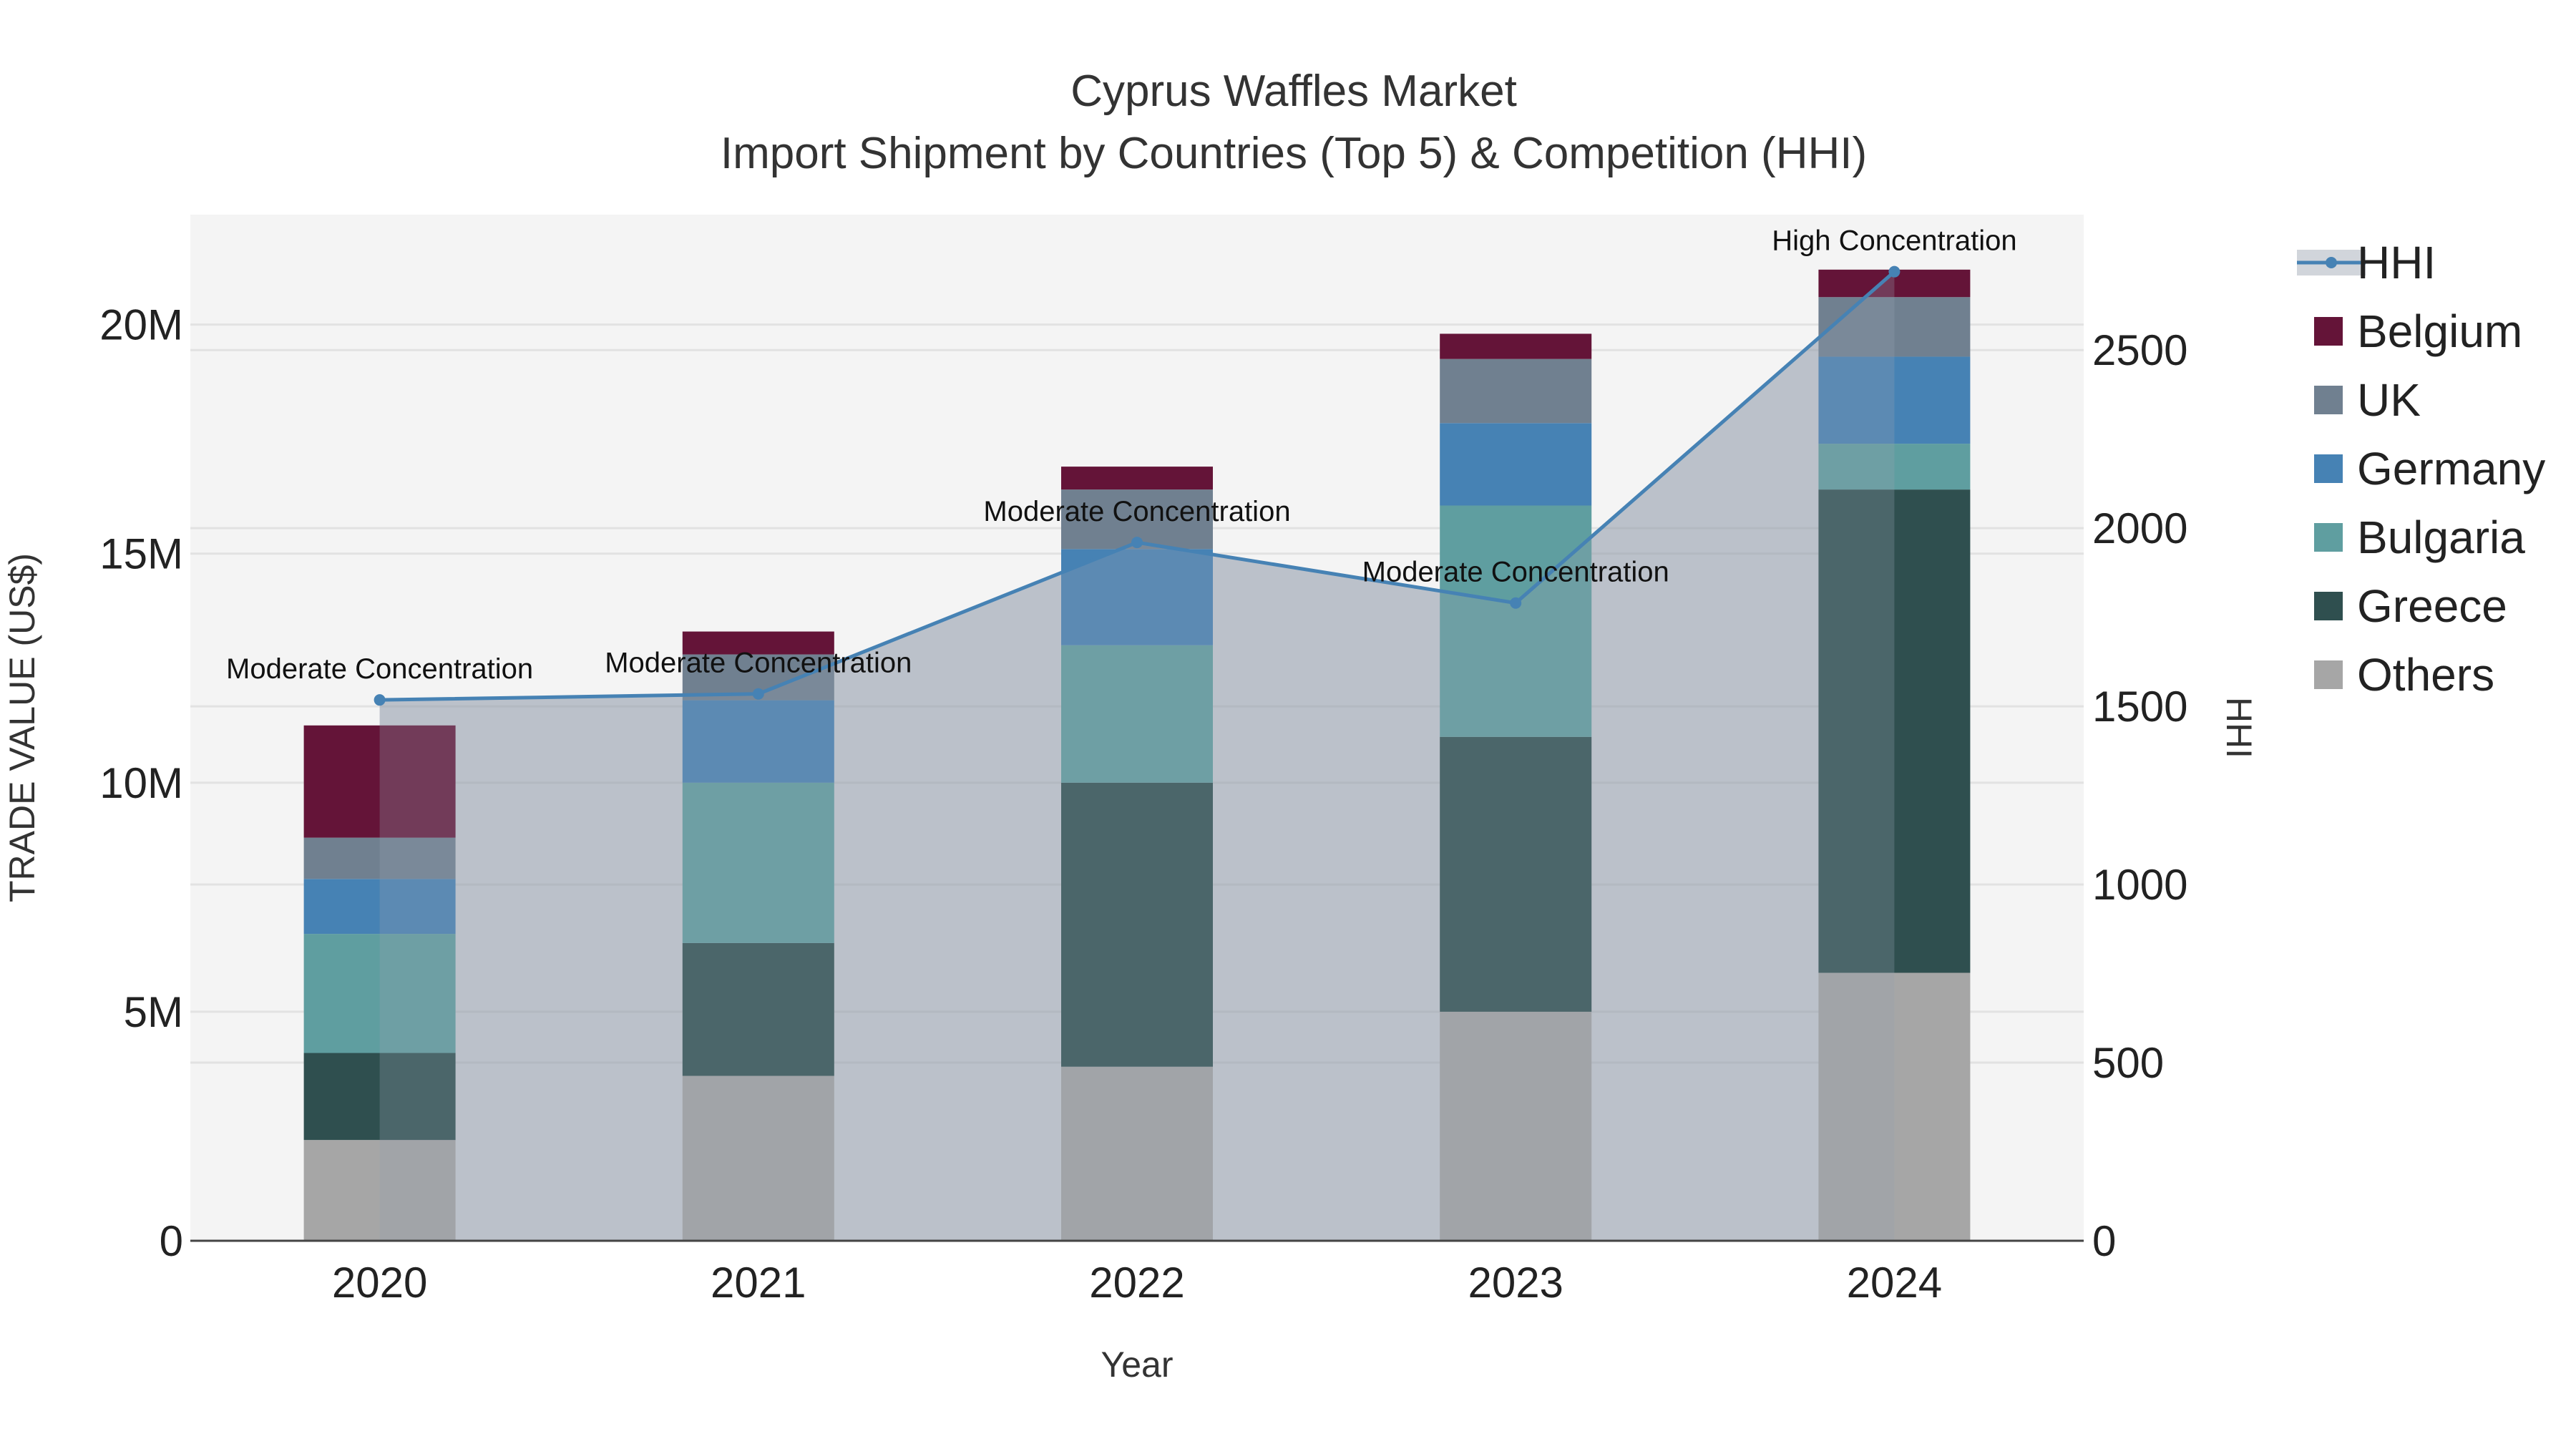 This screenshot has width=2576, height=1449. I want to click on bar-greece-2024, so click(1894, 731).